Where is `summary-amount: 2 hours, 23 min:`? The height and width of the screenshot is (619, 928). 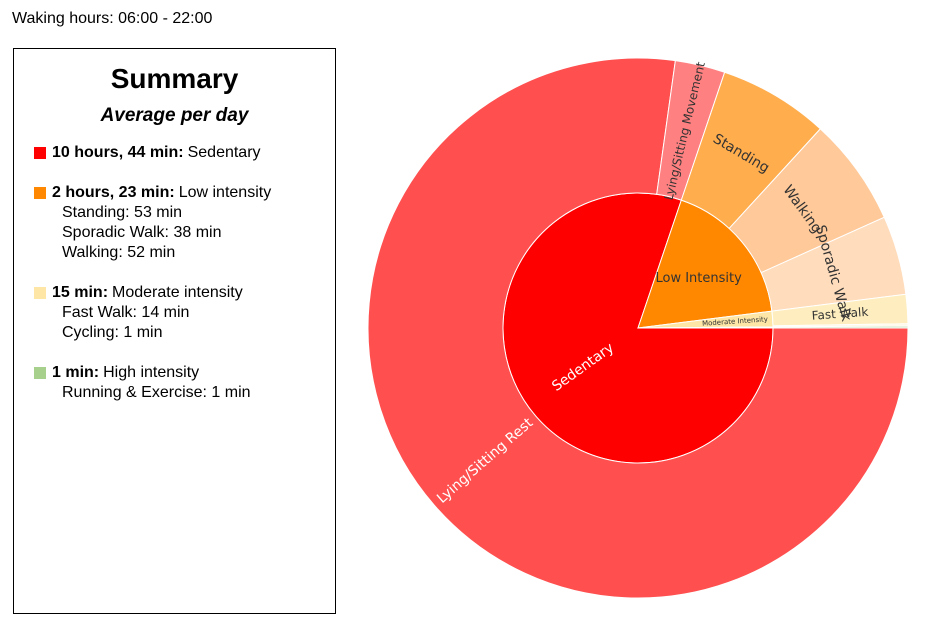 summary-amount: 2 hours, 23 min: is located at coordinates (113, 192).